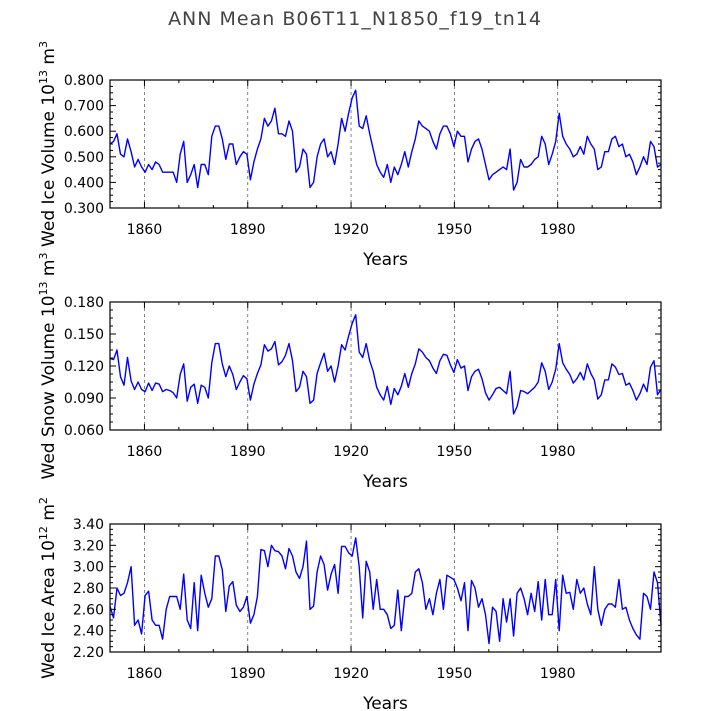 The width and height of the screenshot is (710, 711). What do you see at coordinates (84, 132) in the screenshot?
I see `y-tick-label: 0.600` at bounding box center [84, 132].